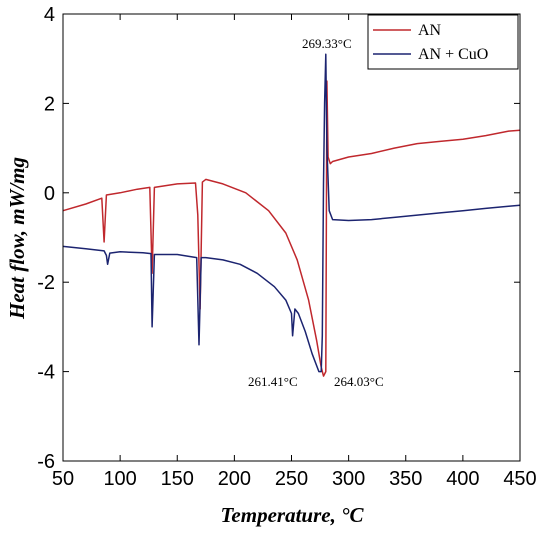  Describe the element at coordinates (49, 194) in the screenshot. I see `y-tick-label: 0` at that location.